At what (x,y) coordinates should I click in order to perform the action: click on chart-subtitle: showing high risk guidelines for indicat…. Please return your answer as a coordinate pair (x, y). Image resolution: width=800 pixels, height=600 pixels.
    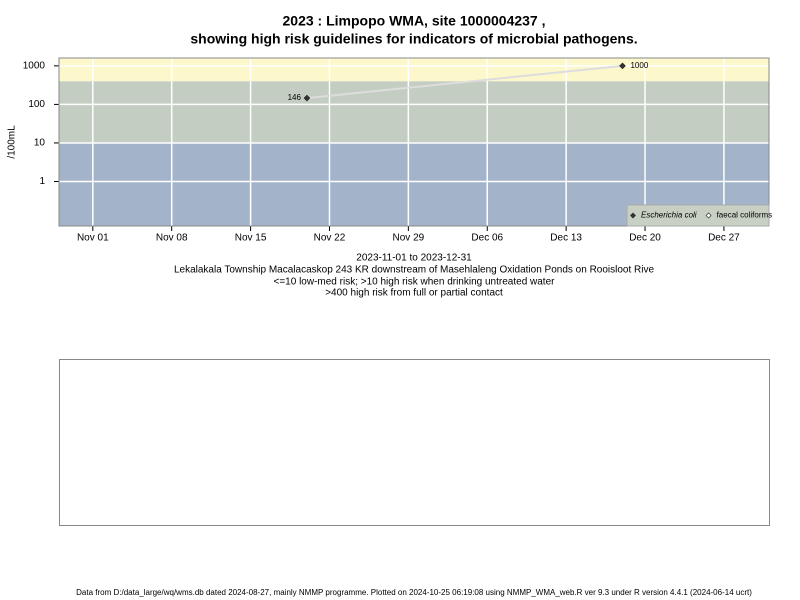
    Looking at the image, I should click on (413, 39).